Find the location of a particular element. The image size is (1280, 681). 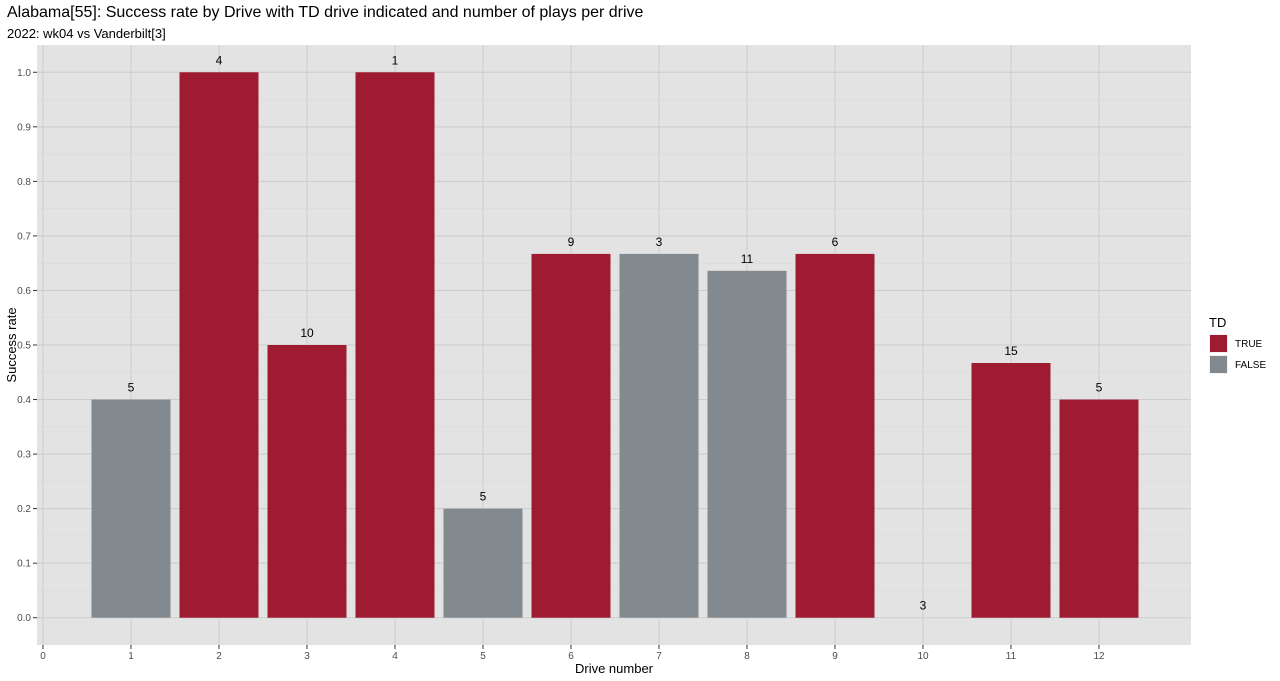

x-tick-label: 11 is located at coordinates (1011, 656).